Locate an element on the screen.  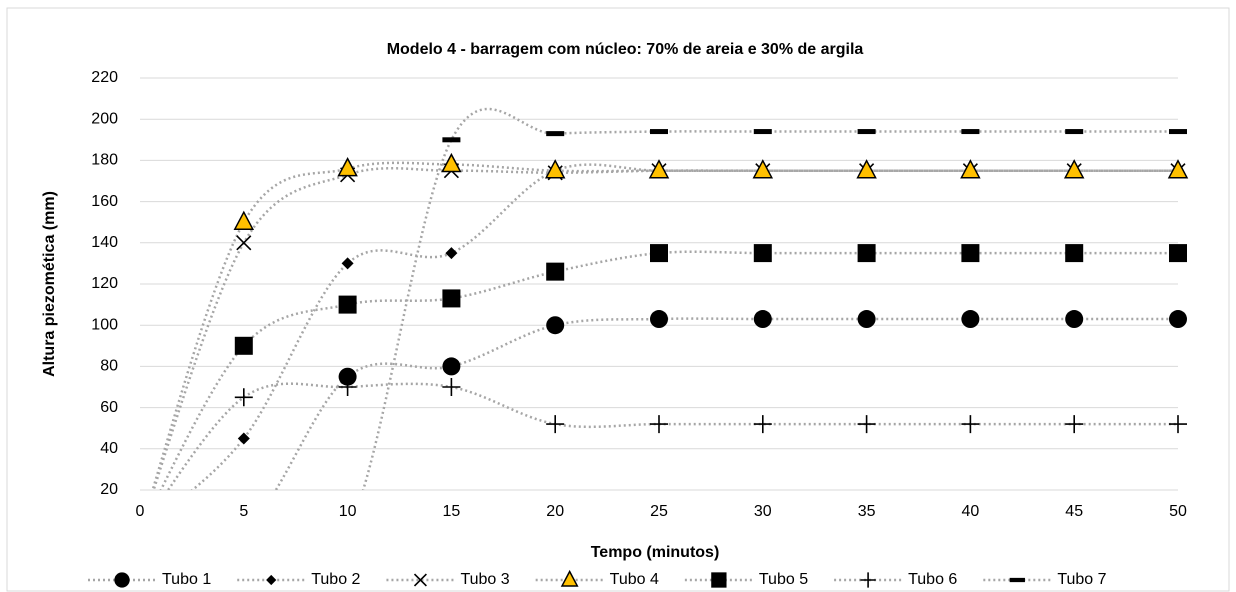
x-tick-label: 20 is located at coordinates (555, 511).